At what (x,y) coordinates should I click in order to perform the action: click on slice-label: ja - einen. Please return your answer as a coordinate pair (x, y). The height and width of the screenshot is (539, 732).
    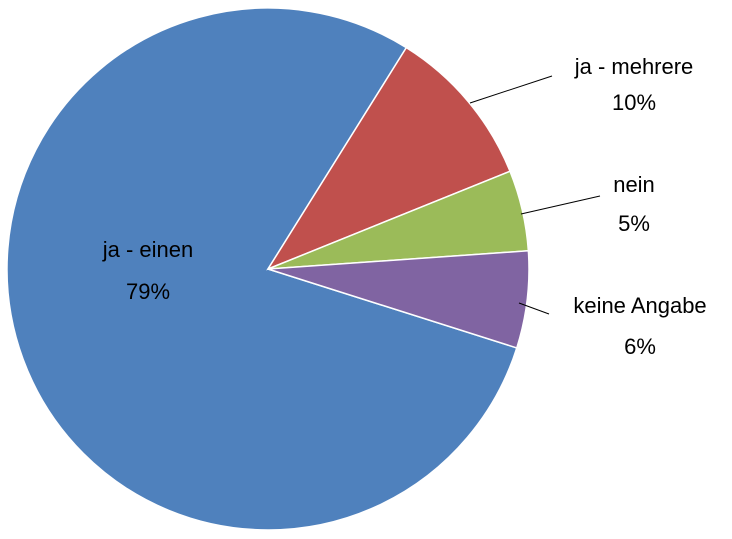
    Looking at the image, I should click on (148, 249).